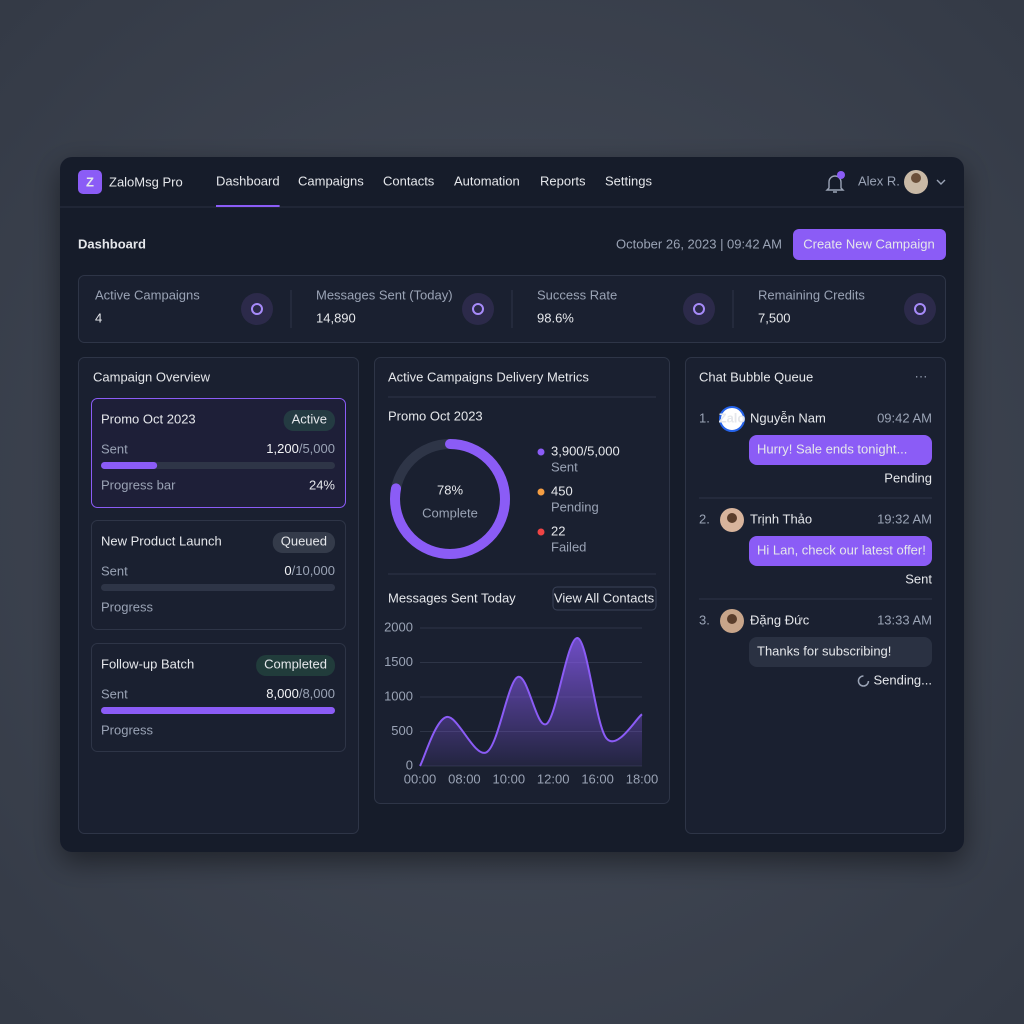 The height and width of the screenshot is (1024, 1024). What do you see at coordinates (336, 317) in the screenshot?
I see `stat-value: 14,890` at bounding box center [336, 317].